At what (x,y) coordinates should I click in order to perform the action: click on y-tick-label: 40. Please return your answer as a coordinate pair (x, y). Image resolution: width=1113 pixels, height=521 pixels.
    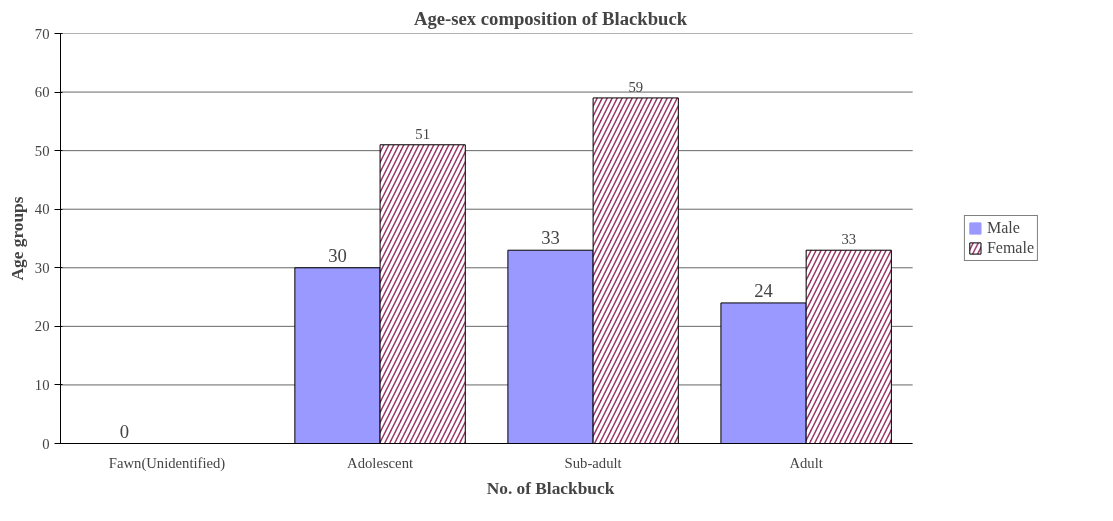
    Looking at the image, I should click on (42, 209).